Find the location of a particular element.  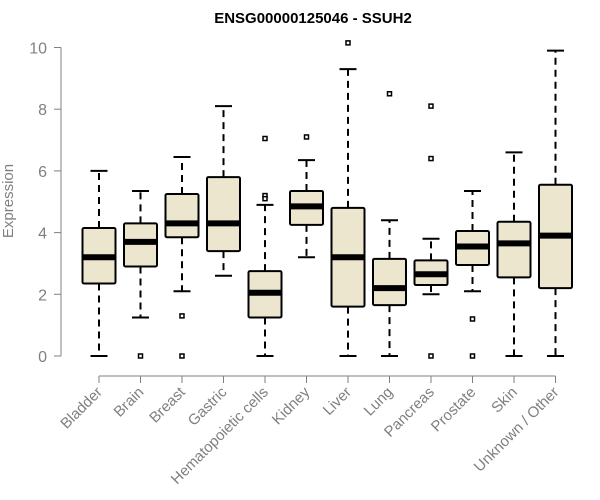

box-prostate is located at coordinates (472, 274).